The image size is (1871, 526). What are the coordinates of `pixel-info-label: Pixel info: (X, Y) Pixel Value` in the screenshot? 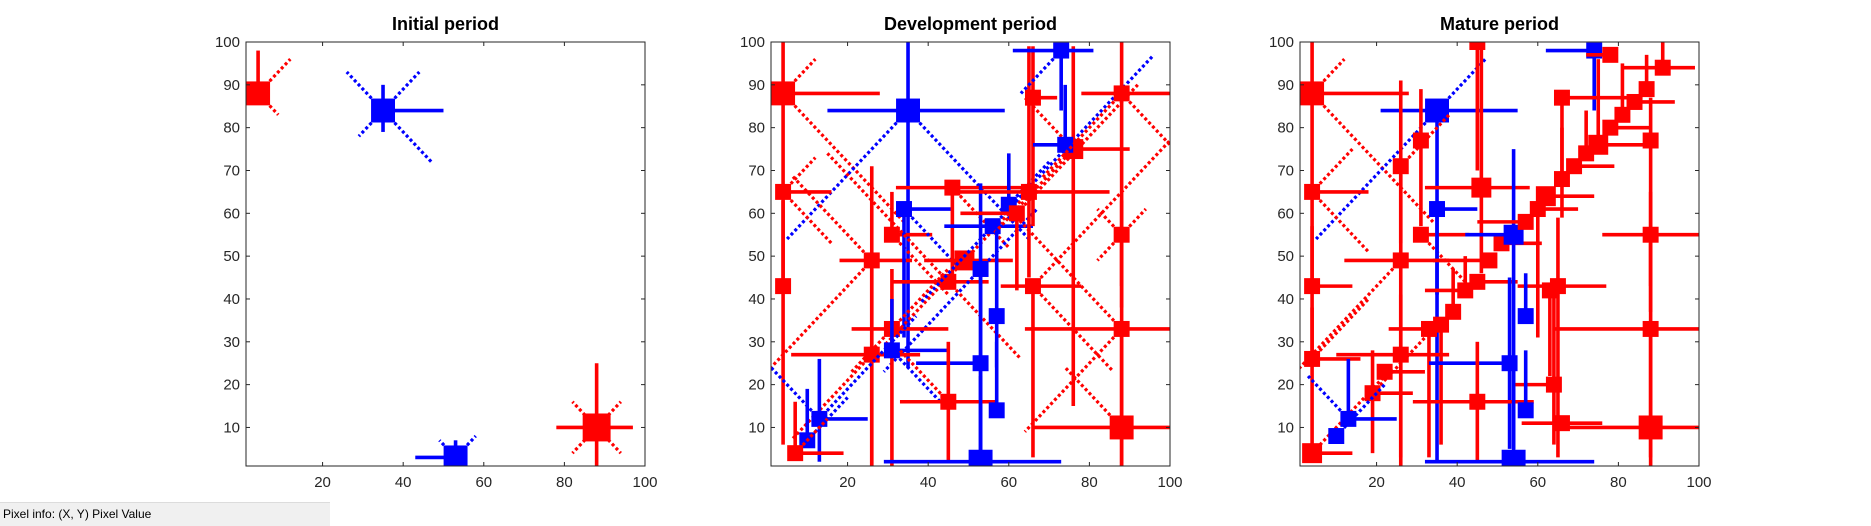 It's located at (77, 514).